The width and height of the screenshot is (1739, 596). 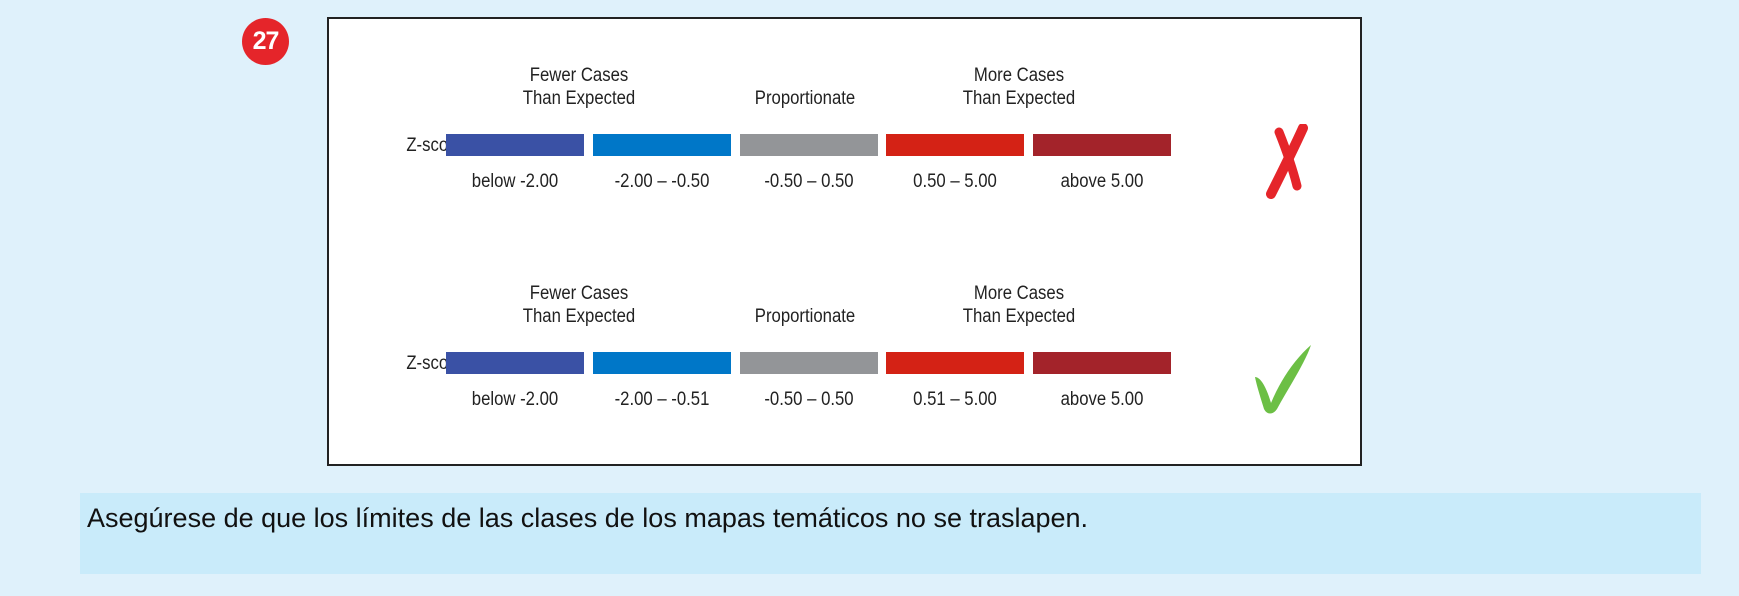 What do you see at coordinates (1287, 161) in the screenshot?
I see `x-mark-icon` at bounding box center [1287, 161].